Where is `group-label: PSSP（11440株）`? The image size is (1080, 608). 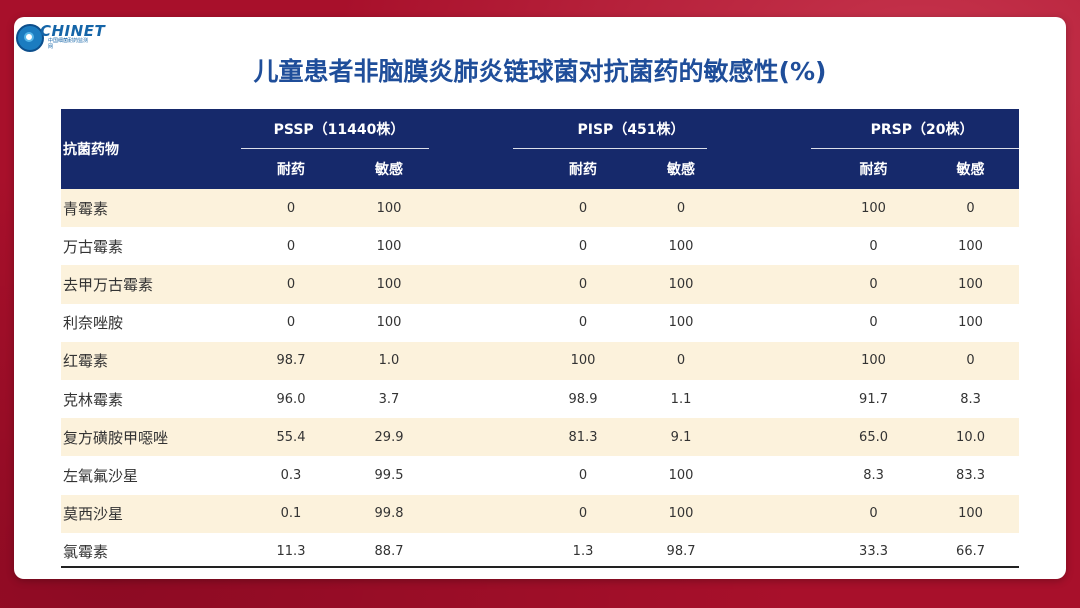 group-label: PSSP（11440株） is located at coordinates (339, 130).